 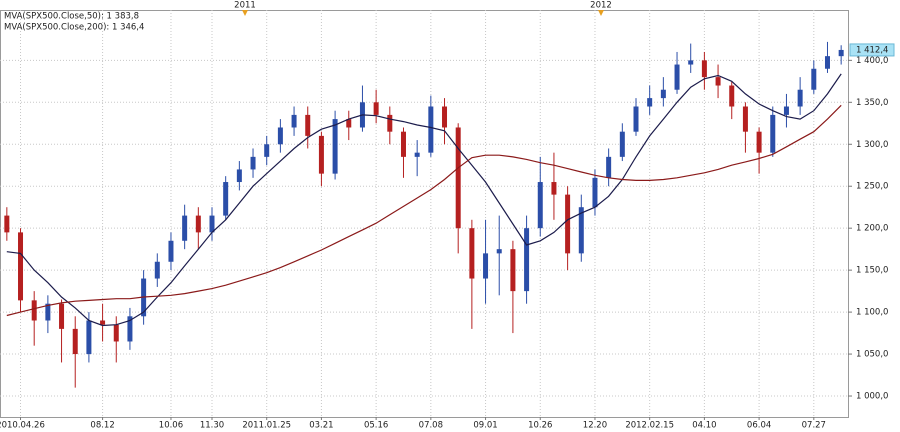 What do you see at coordinates (872, 355) in the screenshot?
I see `y-tick-label: 1 050,0` at bounding box center [872, 355].